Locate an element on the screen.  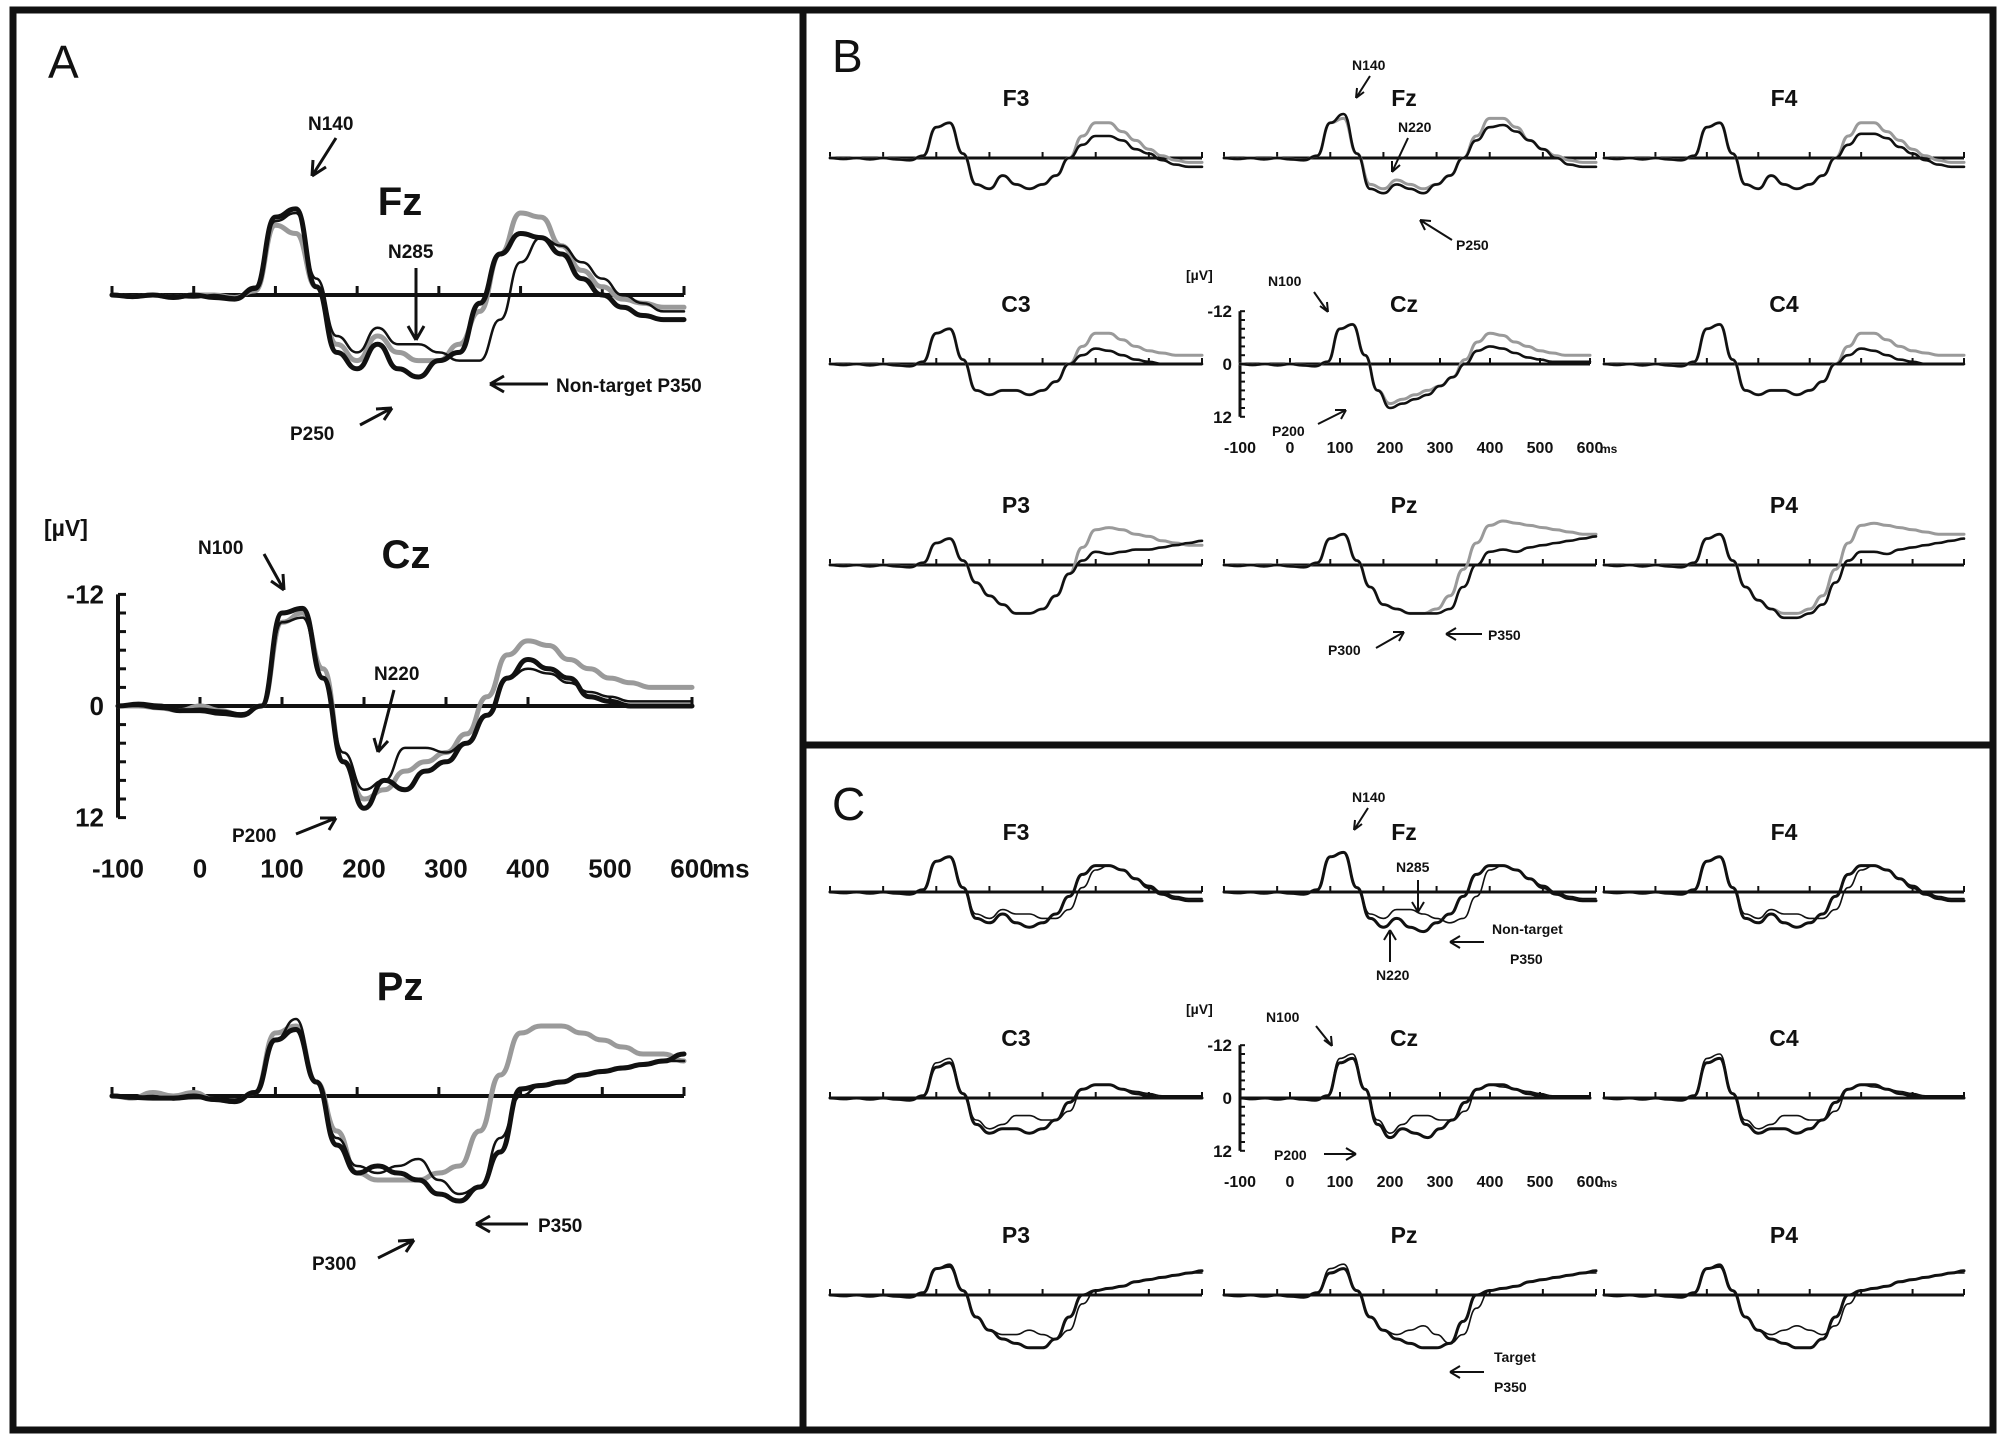
a-p250-arrow is located at coordinates (376, 416).